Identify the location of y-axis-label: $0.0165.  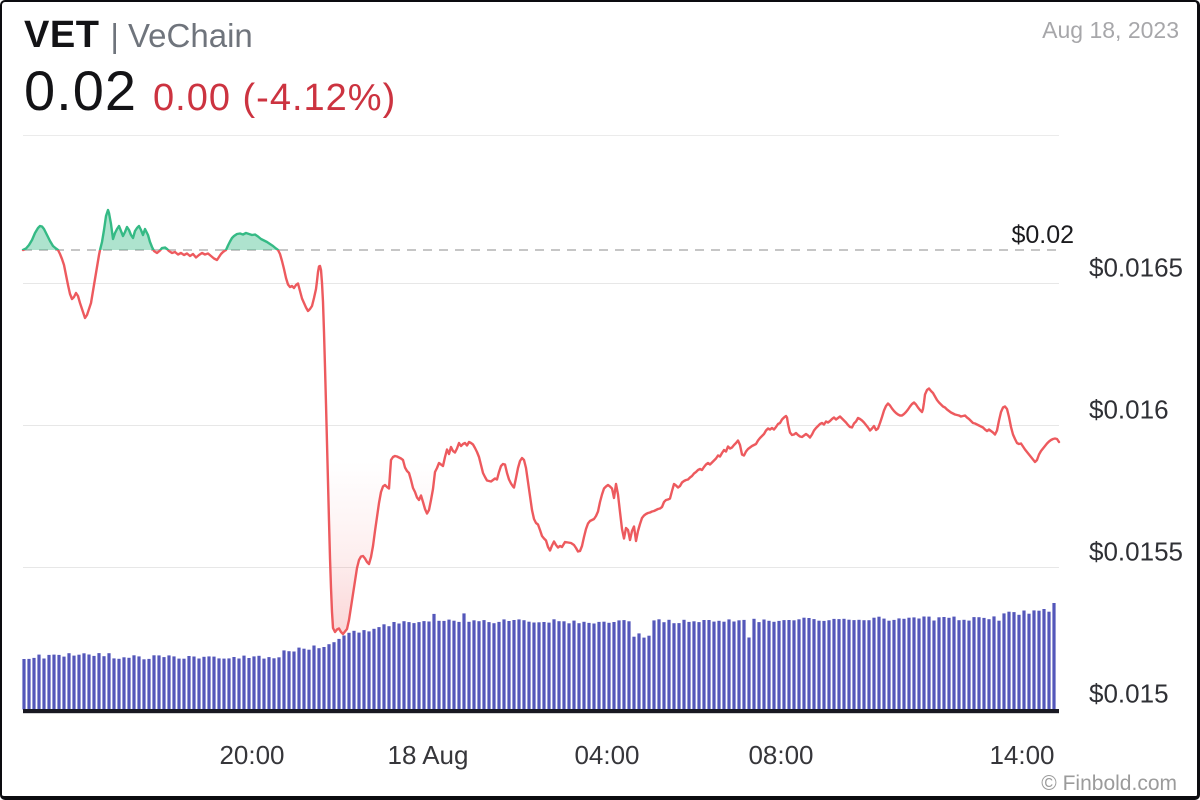
(1136, 268).